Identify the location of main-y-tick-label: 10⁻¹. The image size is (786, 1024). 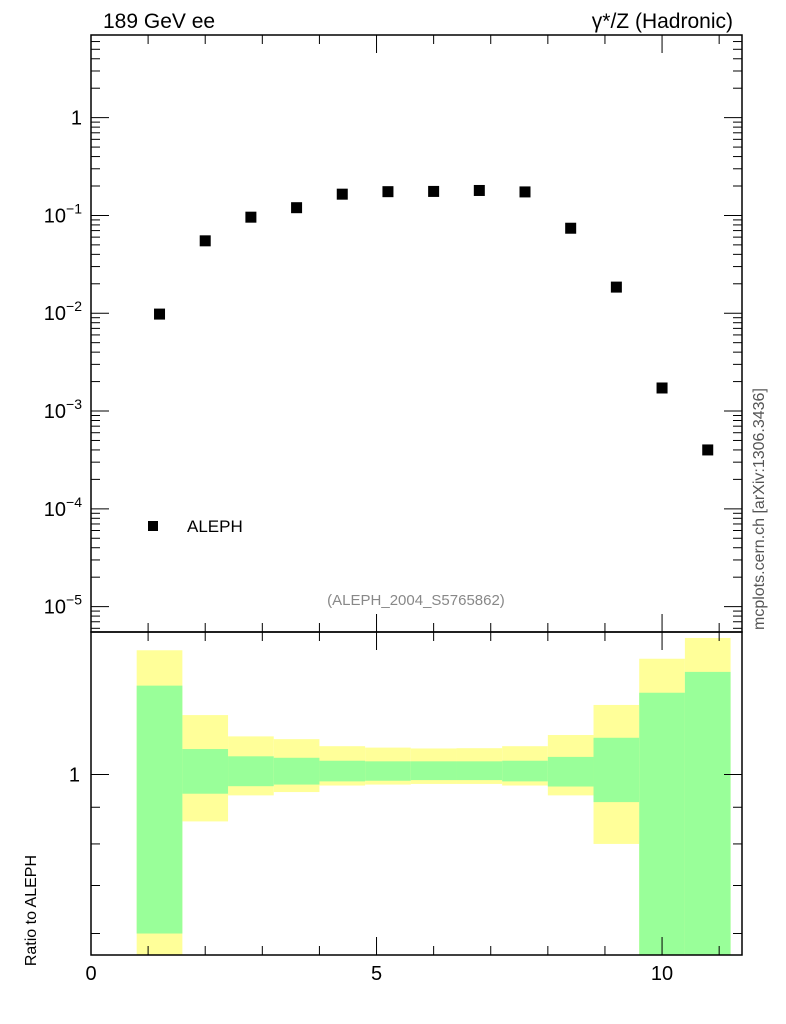
(63, 213).